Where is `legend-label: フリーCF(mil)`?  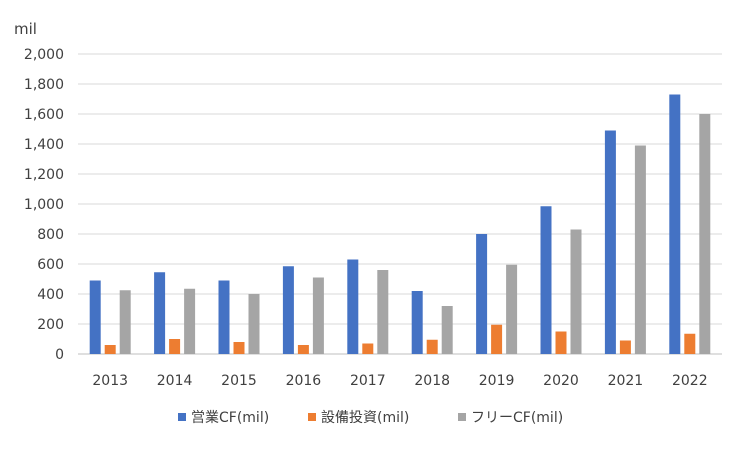
legend-label: フリーCF(mil) is located at coordinates (517, 418).